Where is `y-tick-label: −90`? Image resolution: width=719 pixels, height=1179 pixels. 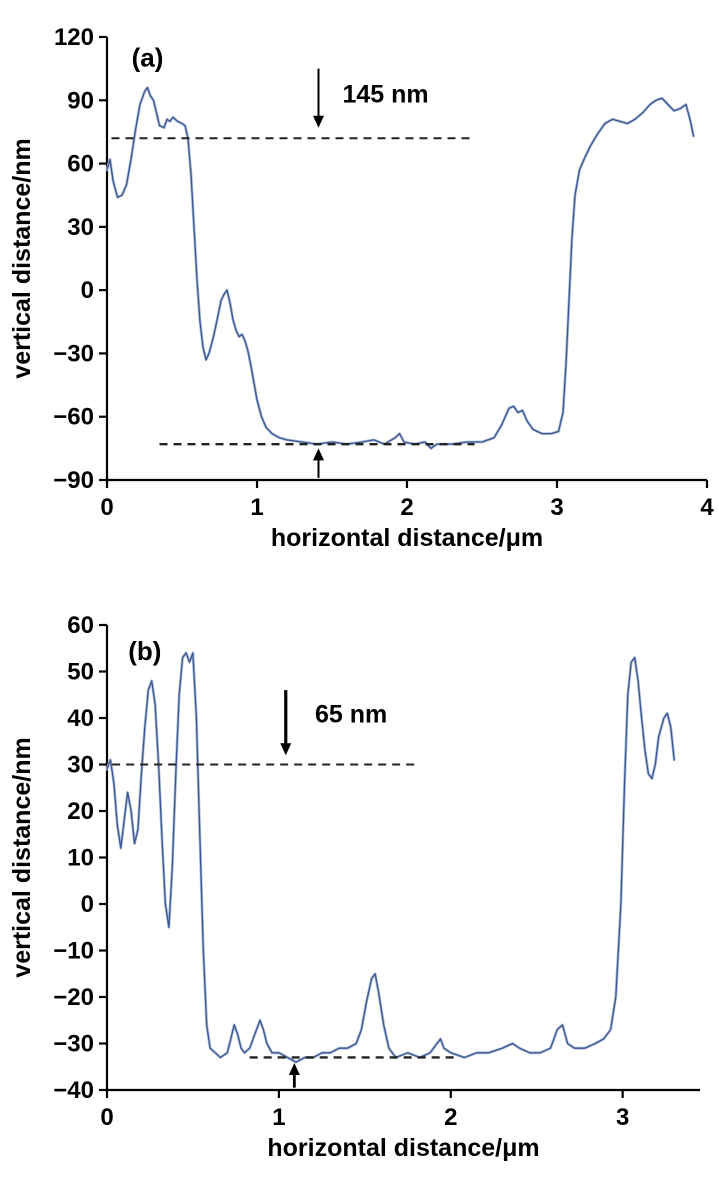 y-tick-label: −90 is located at coordinates (73, 480).